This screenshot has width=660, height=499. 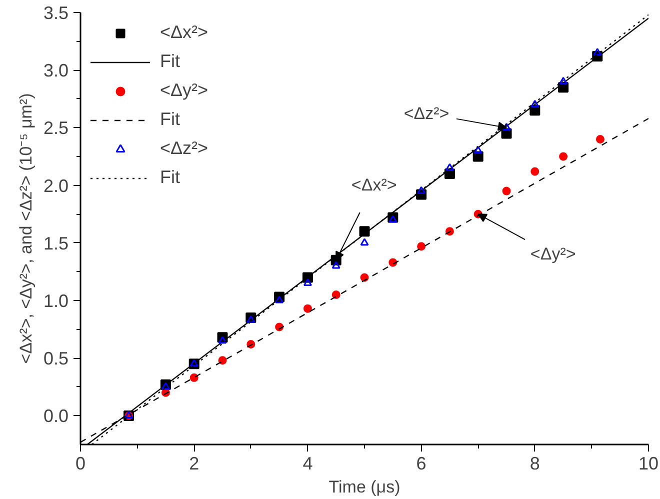 What do you see at coordinates (194, 464) in the screenshot?
I see `x-tick-label: 2` at bounding box center [194, 464].